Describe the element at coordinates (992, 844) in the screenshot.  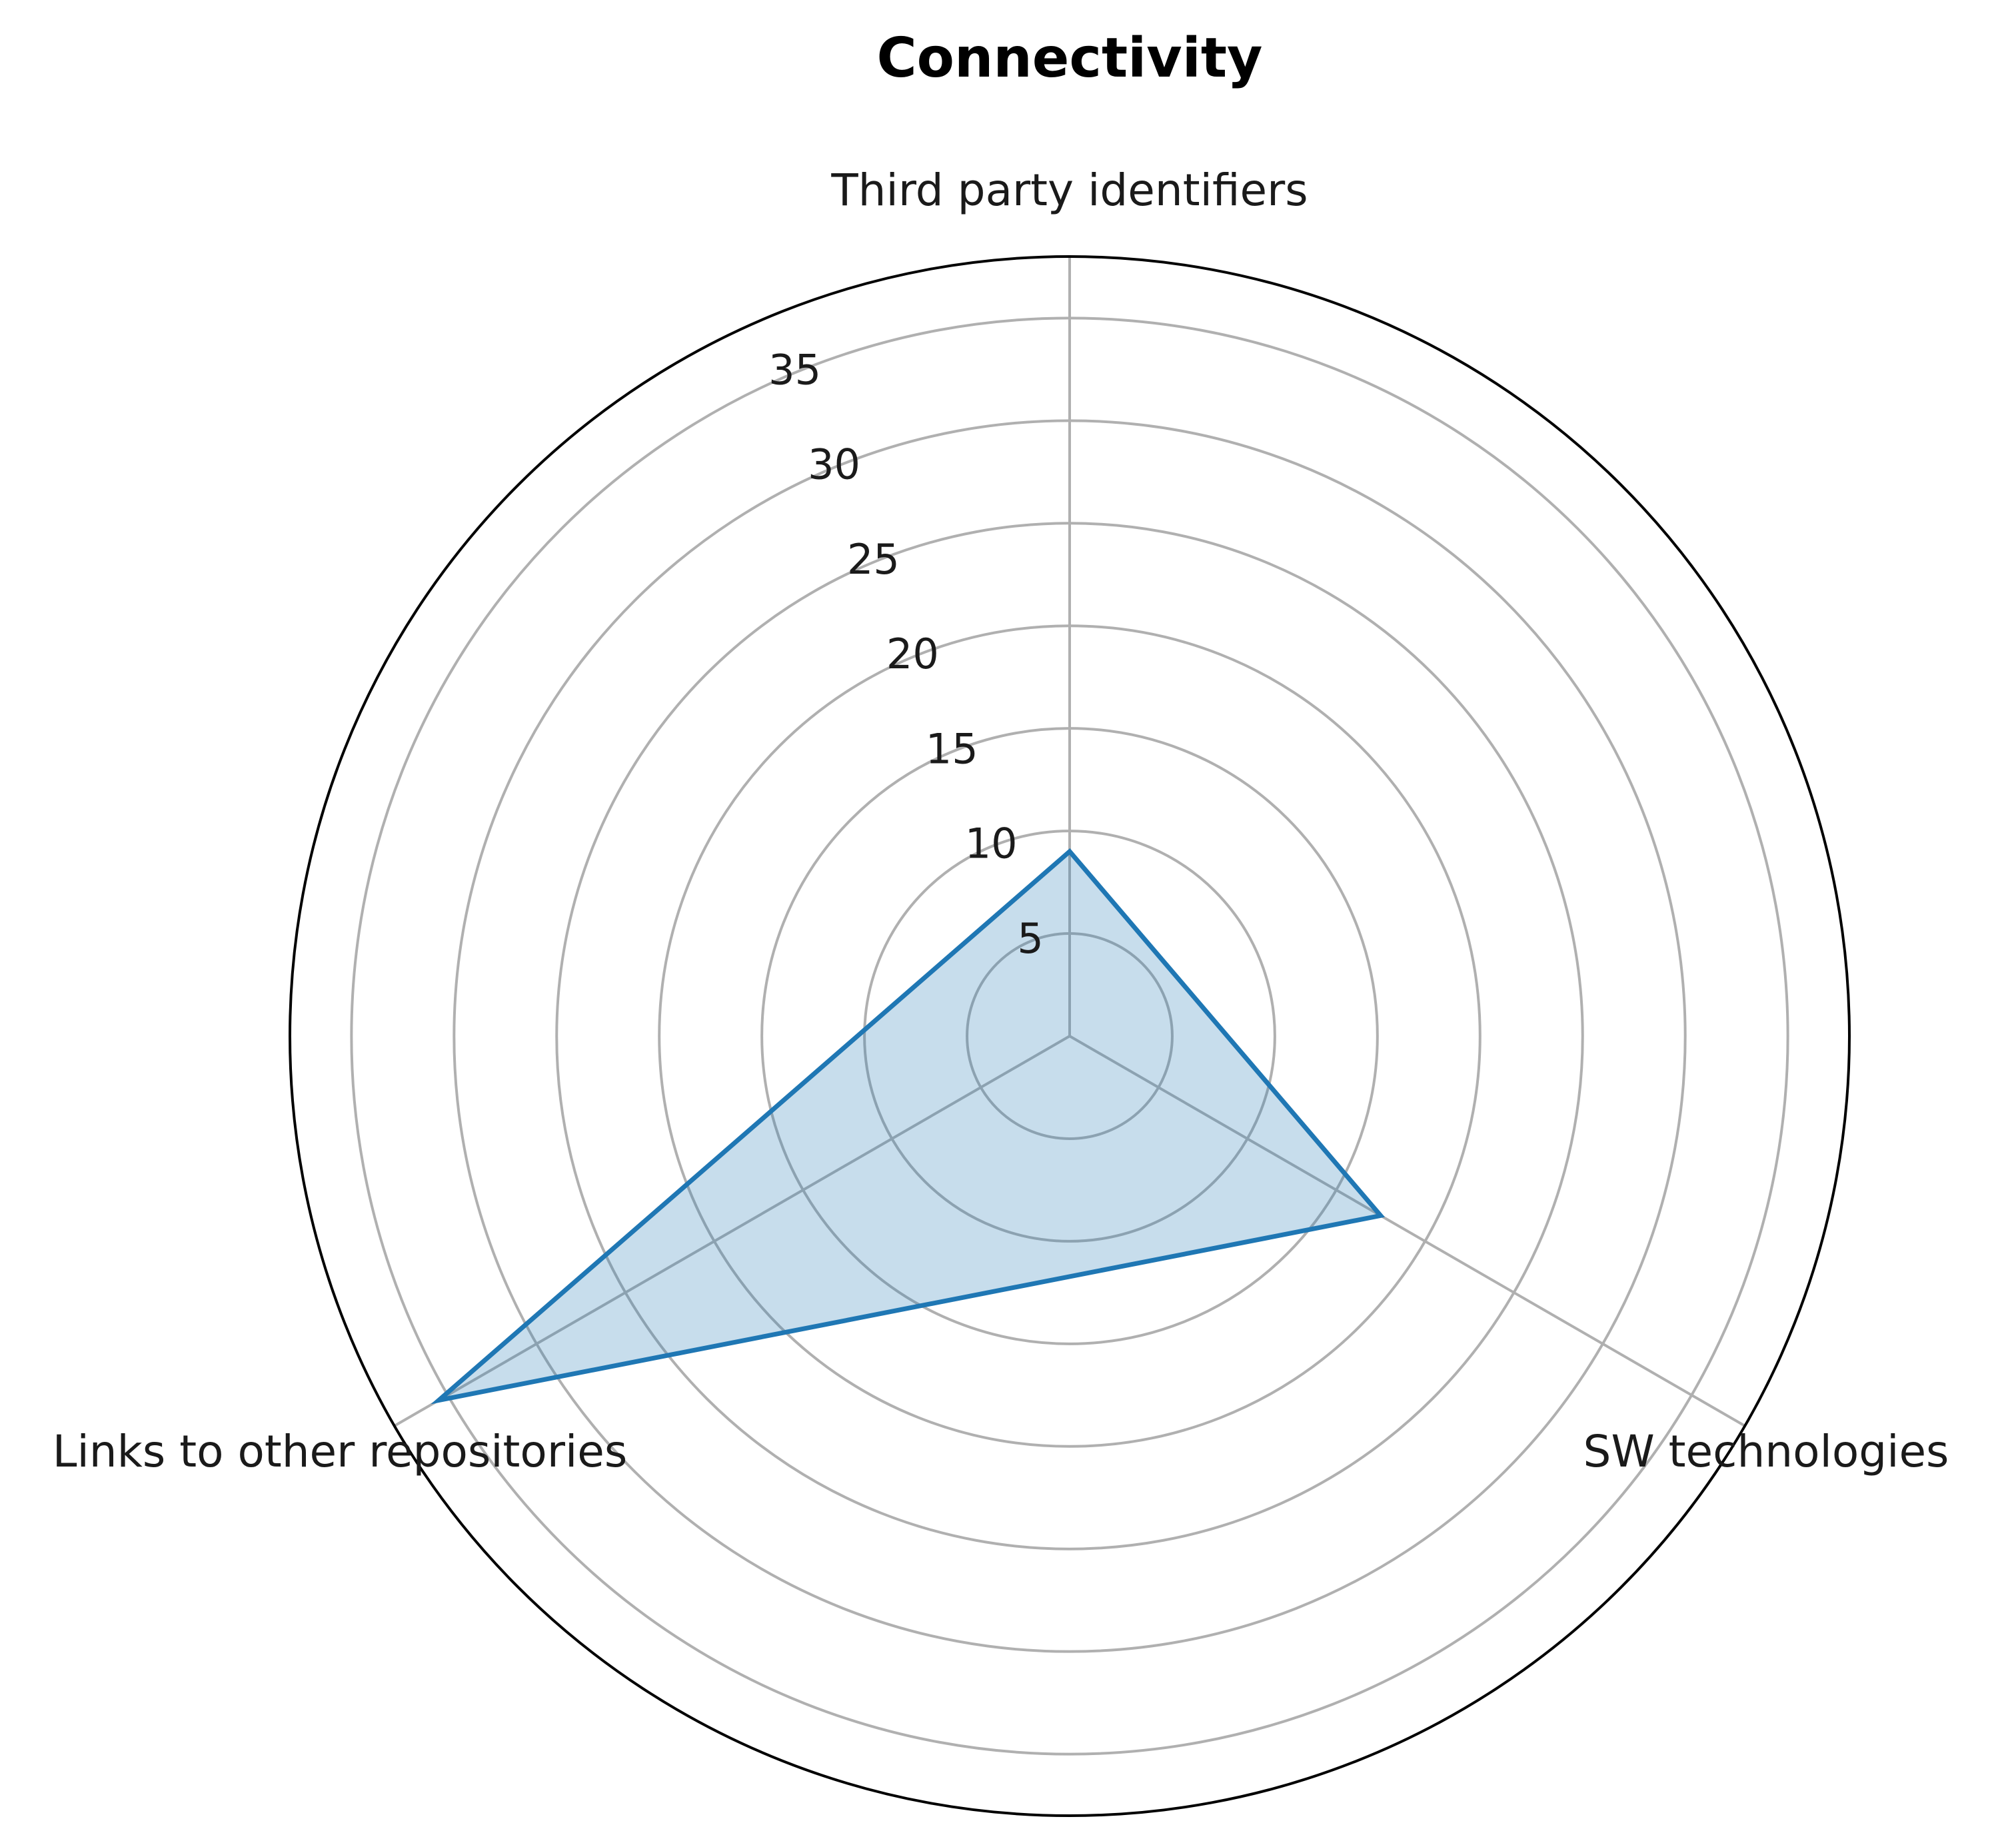
I see `tick-label-10: 10` at that location.